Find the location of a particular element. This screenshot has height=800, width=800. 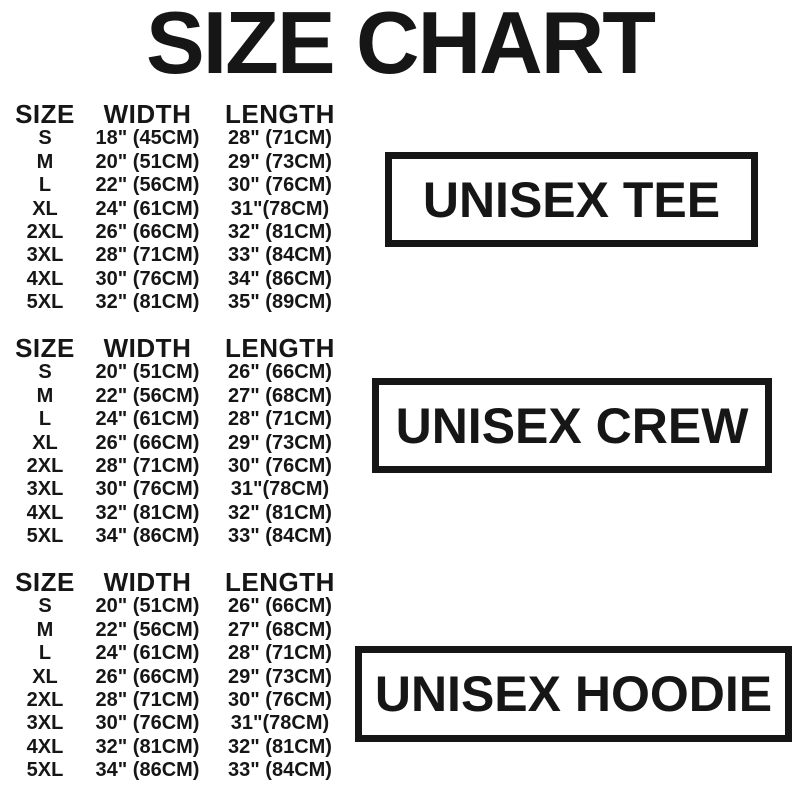

table-row: 2XL 26" (66CM) 32" (81CM) is located at coordinates (177, 232).